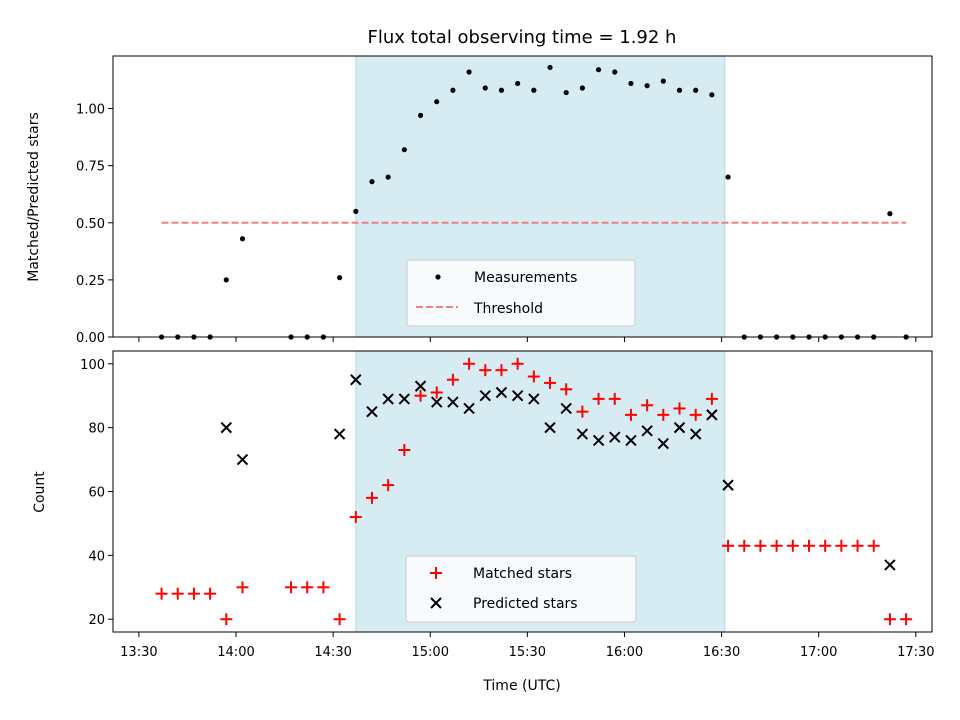 Image resolution: width=960 pixels, height=720 pixels. Describe the element at coordinates (90, 224) in the screenshot. I see `y-tick-label: 0.50` at that location.